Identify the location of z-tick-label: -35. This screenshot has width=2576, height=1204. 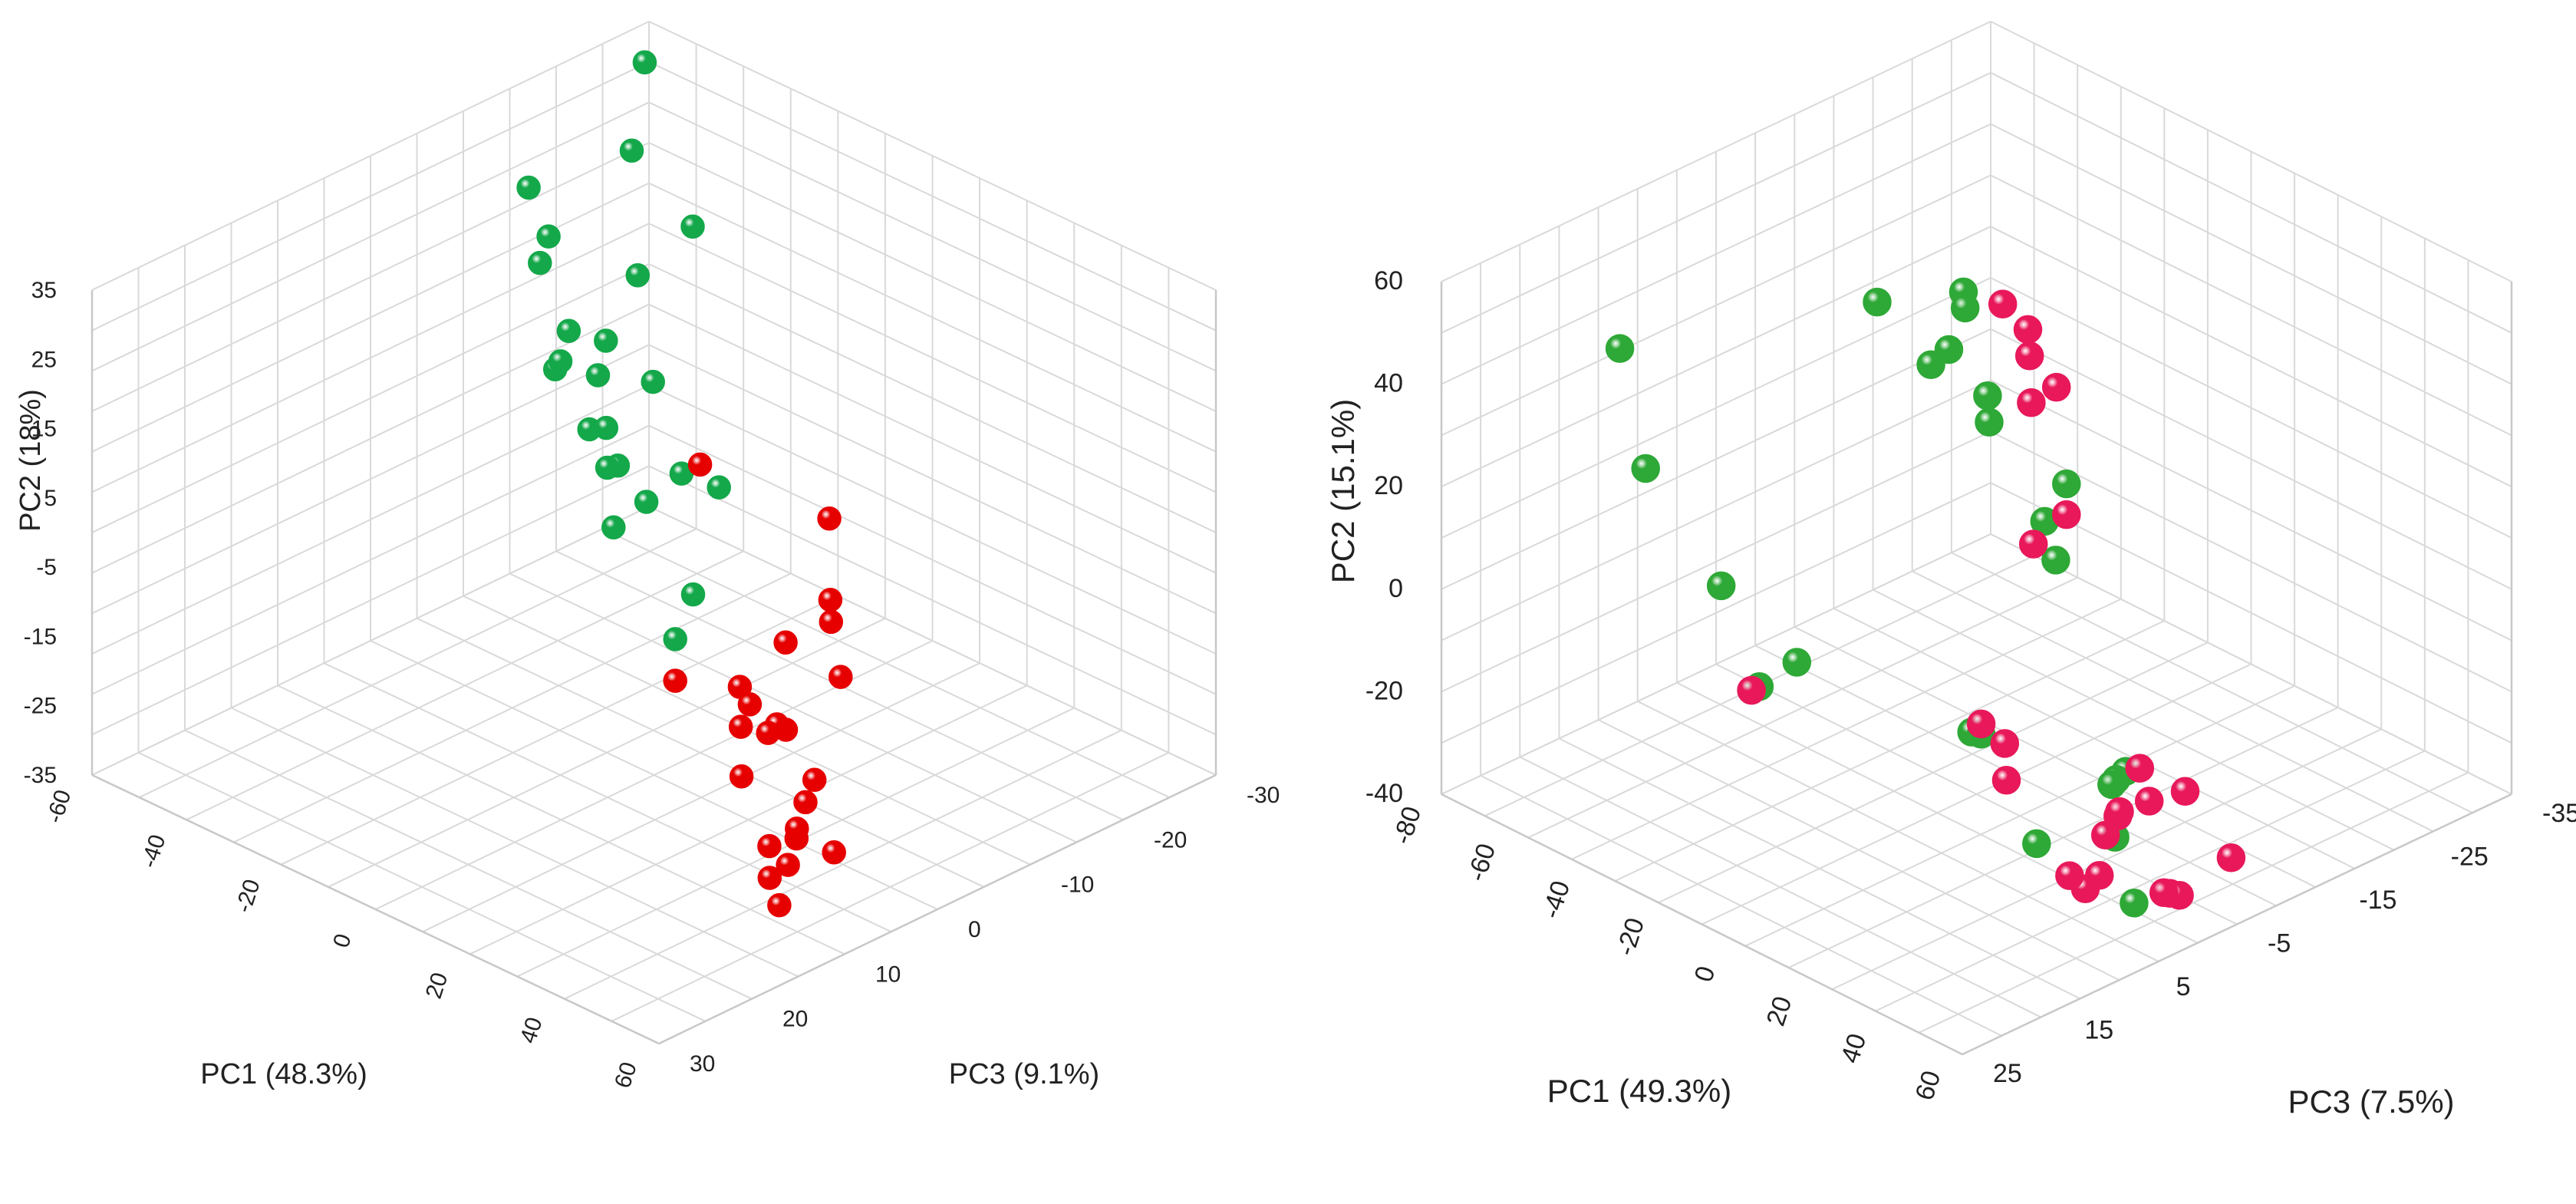
(2559, 813).